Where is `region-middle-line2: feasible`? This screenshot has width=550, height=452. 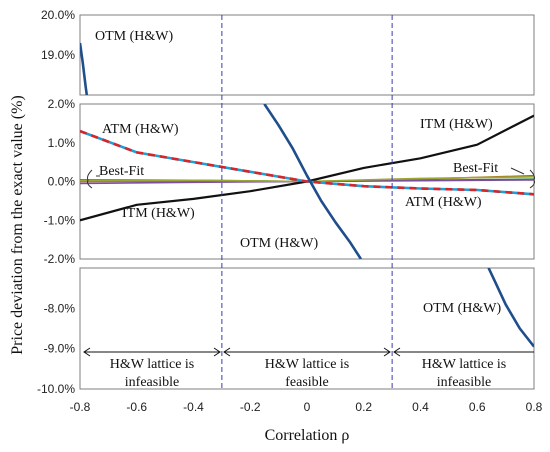 region-middle-line2: feasible is located at coordinates (307, 382).